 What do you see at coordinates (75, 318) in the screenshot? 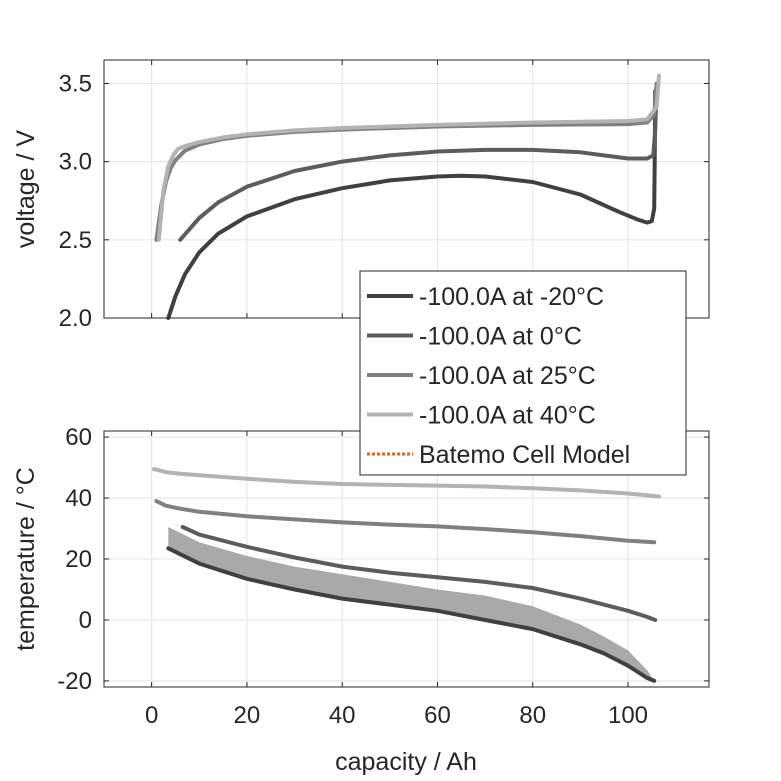
I see `voltage-ytick-label: 2.0` at bounding box center [75, 318].